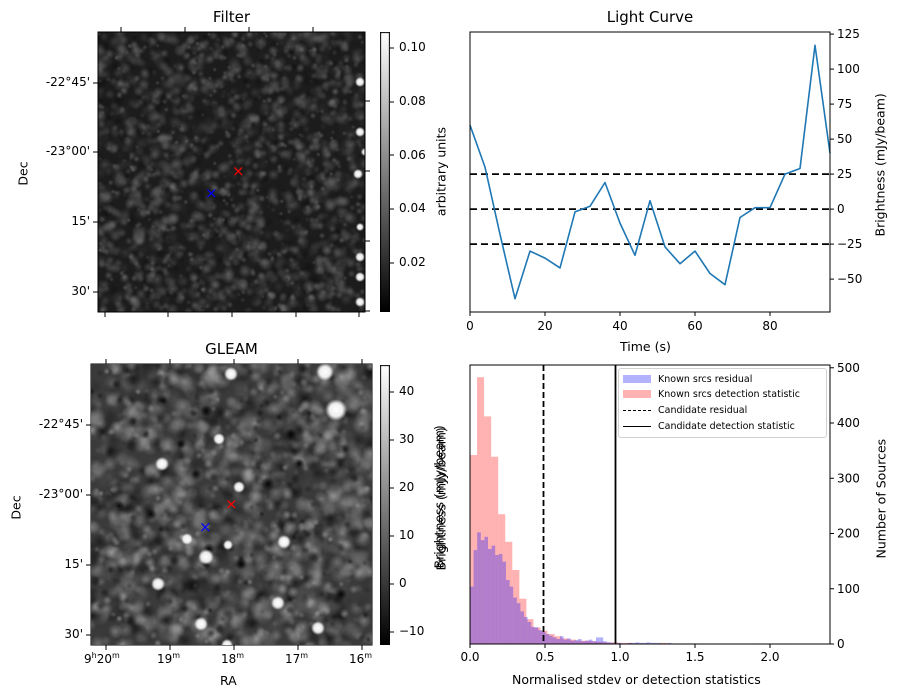  Describe the element at coordinates (357, 659) in the screenshot. I see `gleam-xtick-minutes: 16` at that location.